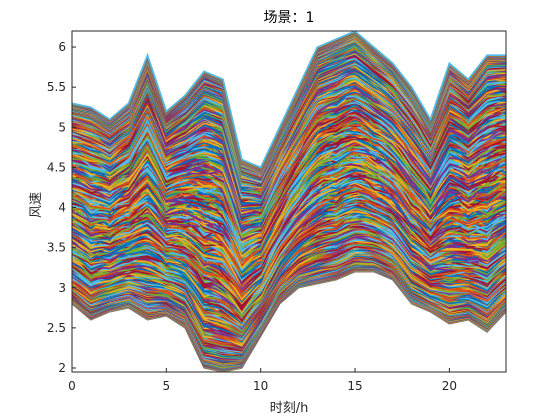 Image resolution: width=560 pixels, height=420 pixels. I want to click on y-axis: 2 2.5 3 3.5 4 4.5 5 5.5 6, so click(61, 207).